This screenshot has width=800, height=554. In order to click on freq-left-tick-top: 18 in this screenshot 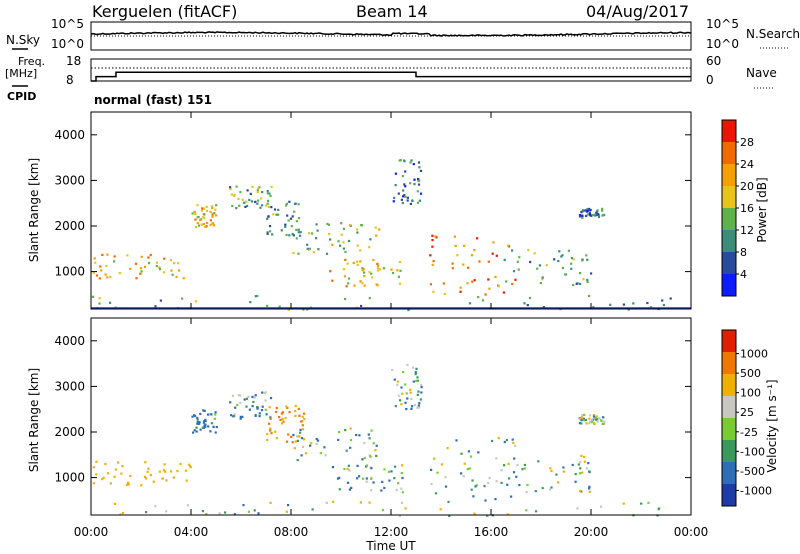, I will do `click(73, 61)`.